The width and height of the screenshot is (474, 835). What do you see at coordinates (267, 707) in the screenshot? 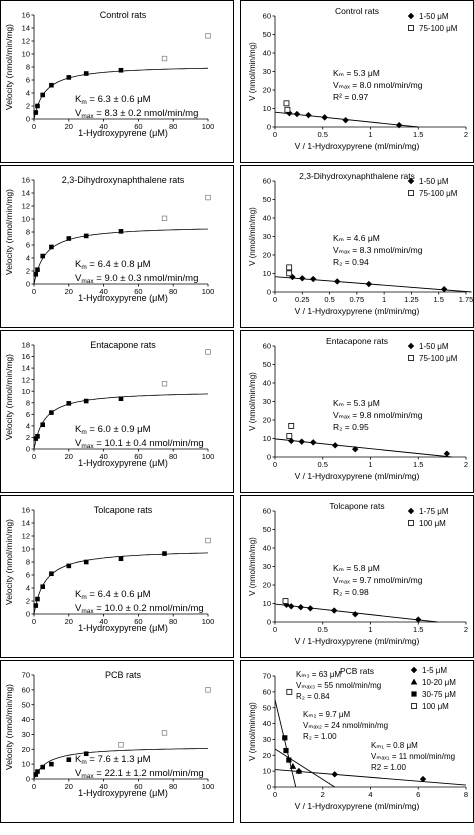
I see `eh-4-ytick-label: 50` at bounding box center [267, 707].